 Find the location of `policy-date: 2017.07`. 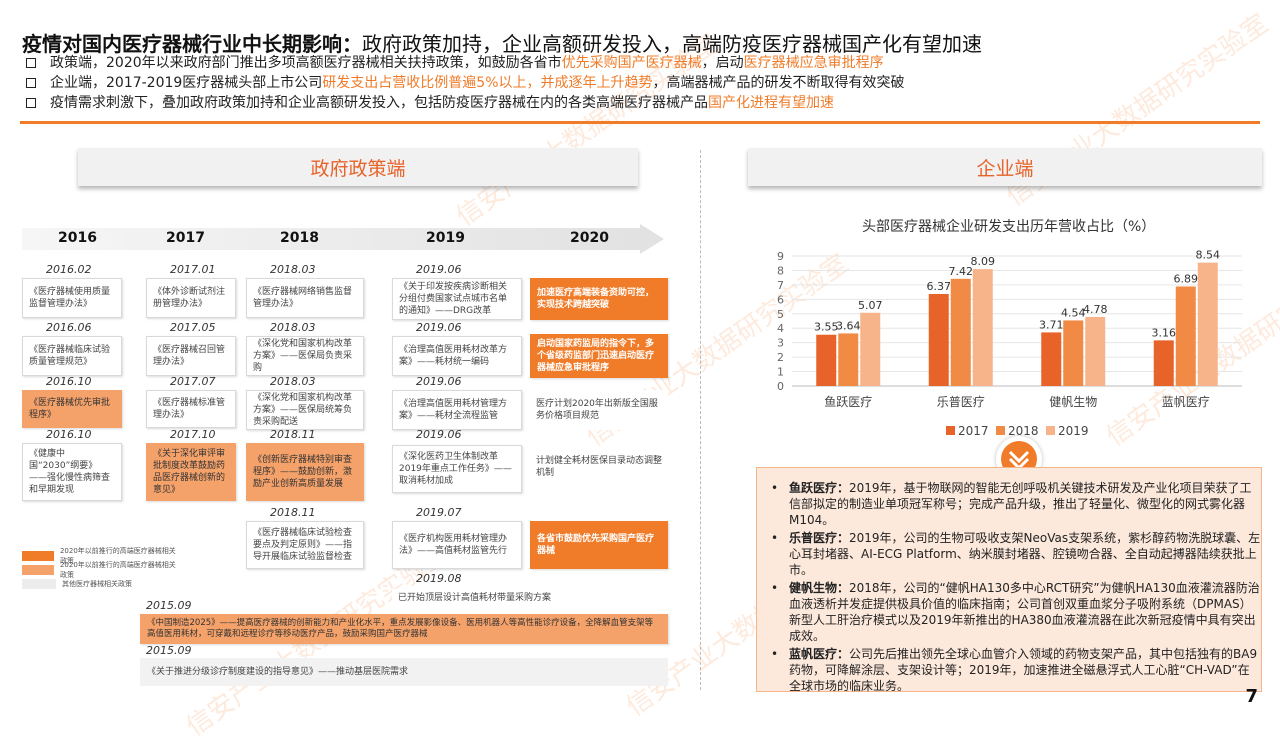

policy-date: 2017.07 is located at coordinates (193, 381).